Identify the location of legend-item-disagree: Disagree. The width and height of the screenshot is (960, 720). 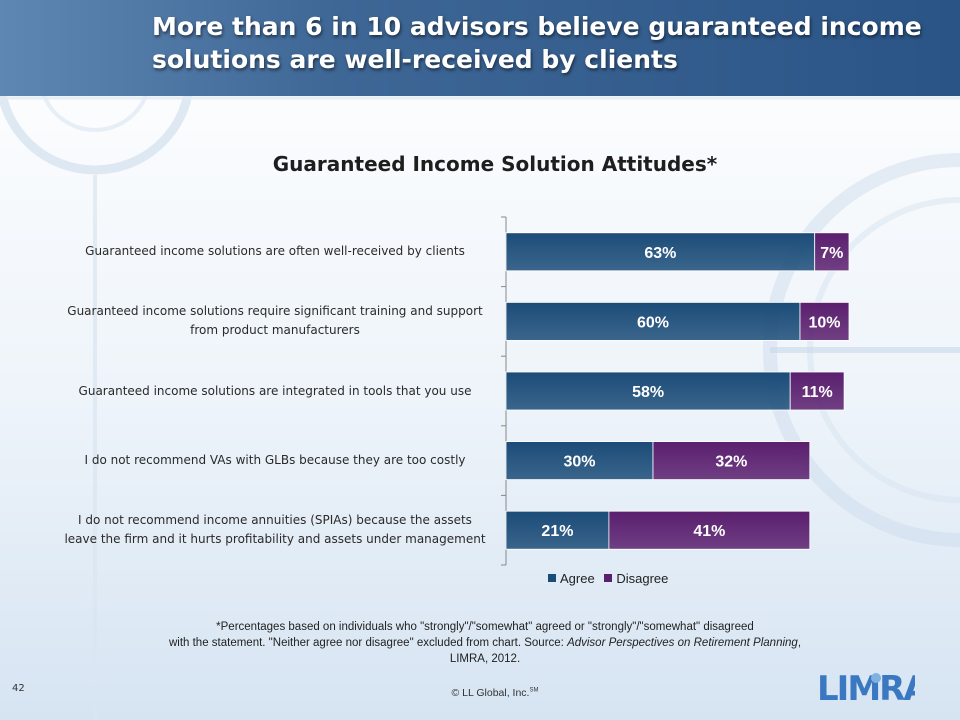
(636, 578).